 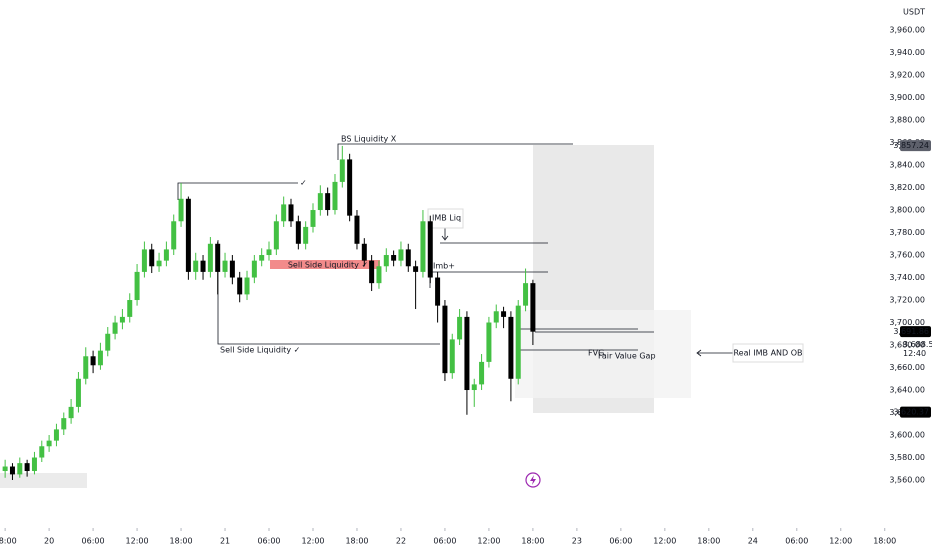 I want to click on x-tick-label: 23, so click(x=577, y=541).